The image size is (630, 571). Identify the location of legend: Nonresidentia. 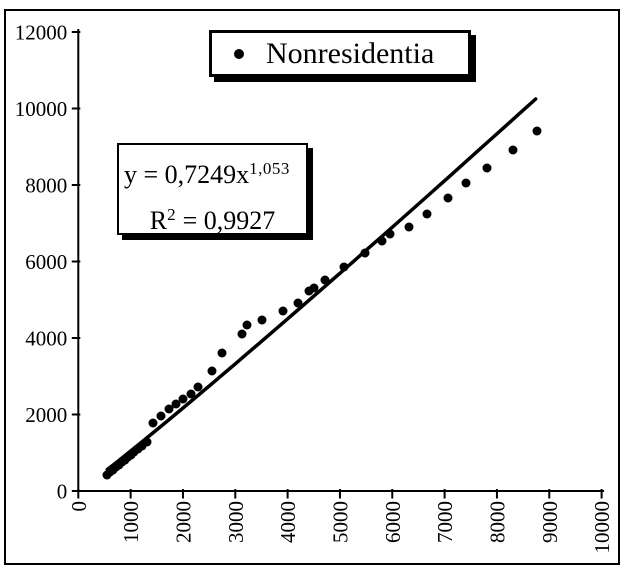
(340, 53).